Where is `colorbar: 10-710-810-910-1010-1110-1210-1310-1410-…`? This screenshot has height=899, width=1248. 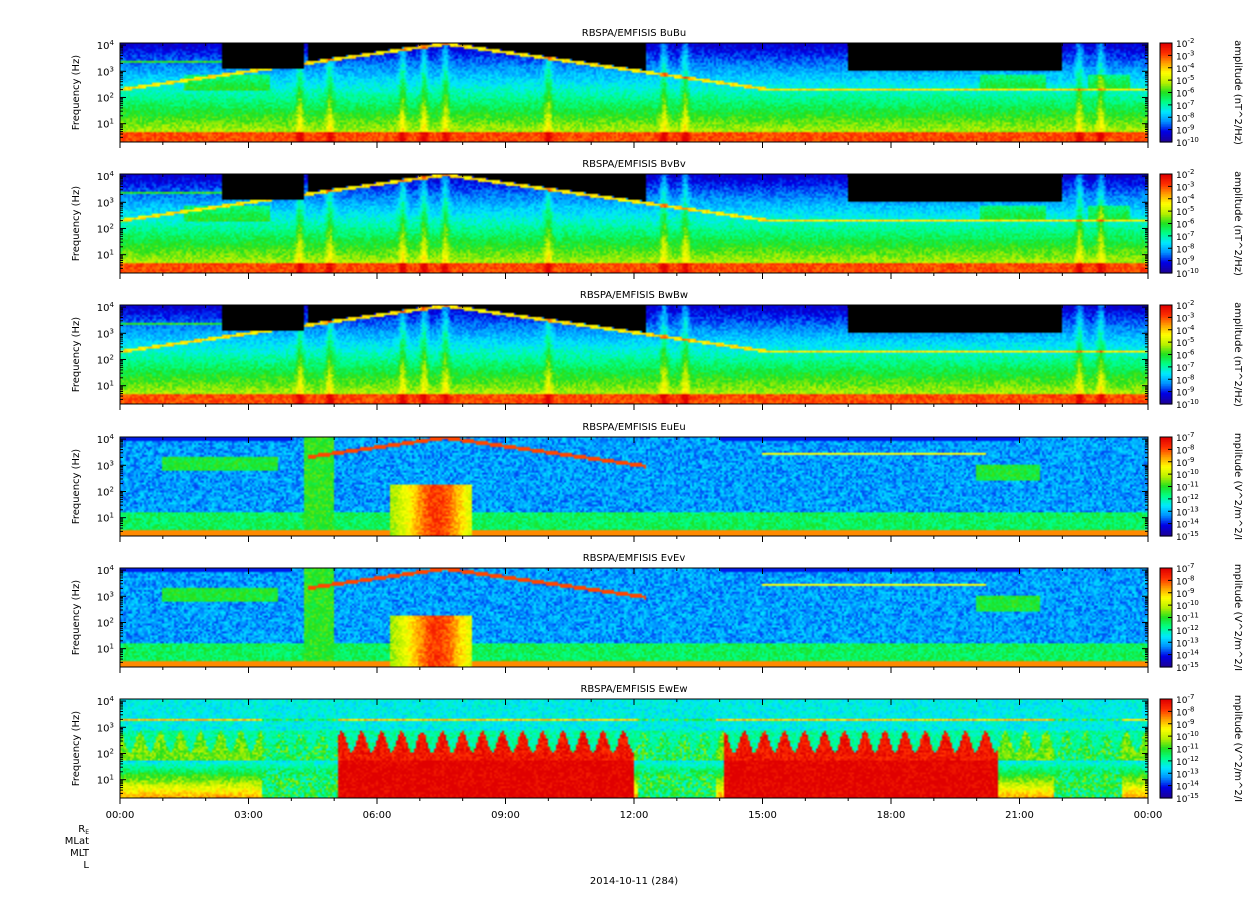
colorbar: 10-710-810-910-1010-1110-1210-1310-1410-… is located at coordinates (1201, 487).